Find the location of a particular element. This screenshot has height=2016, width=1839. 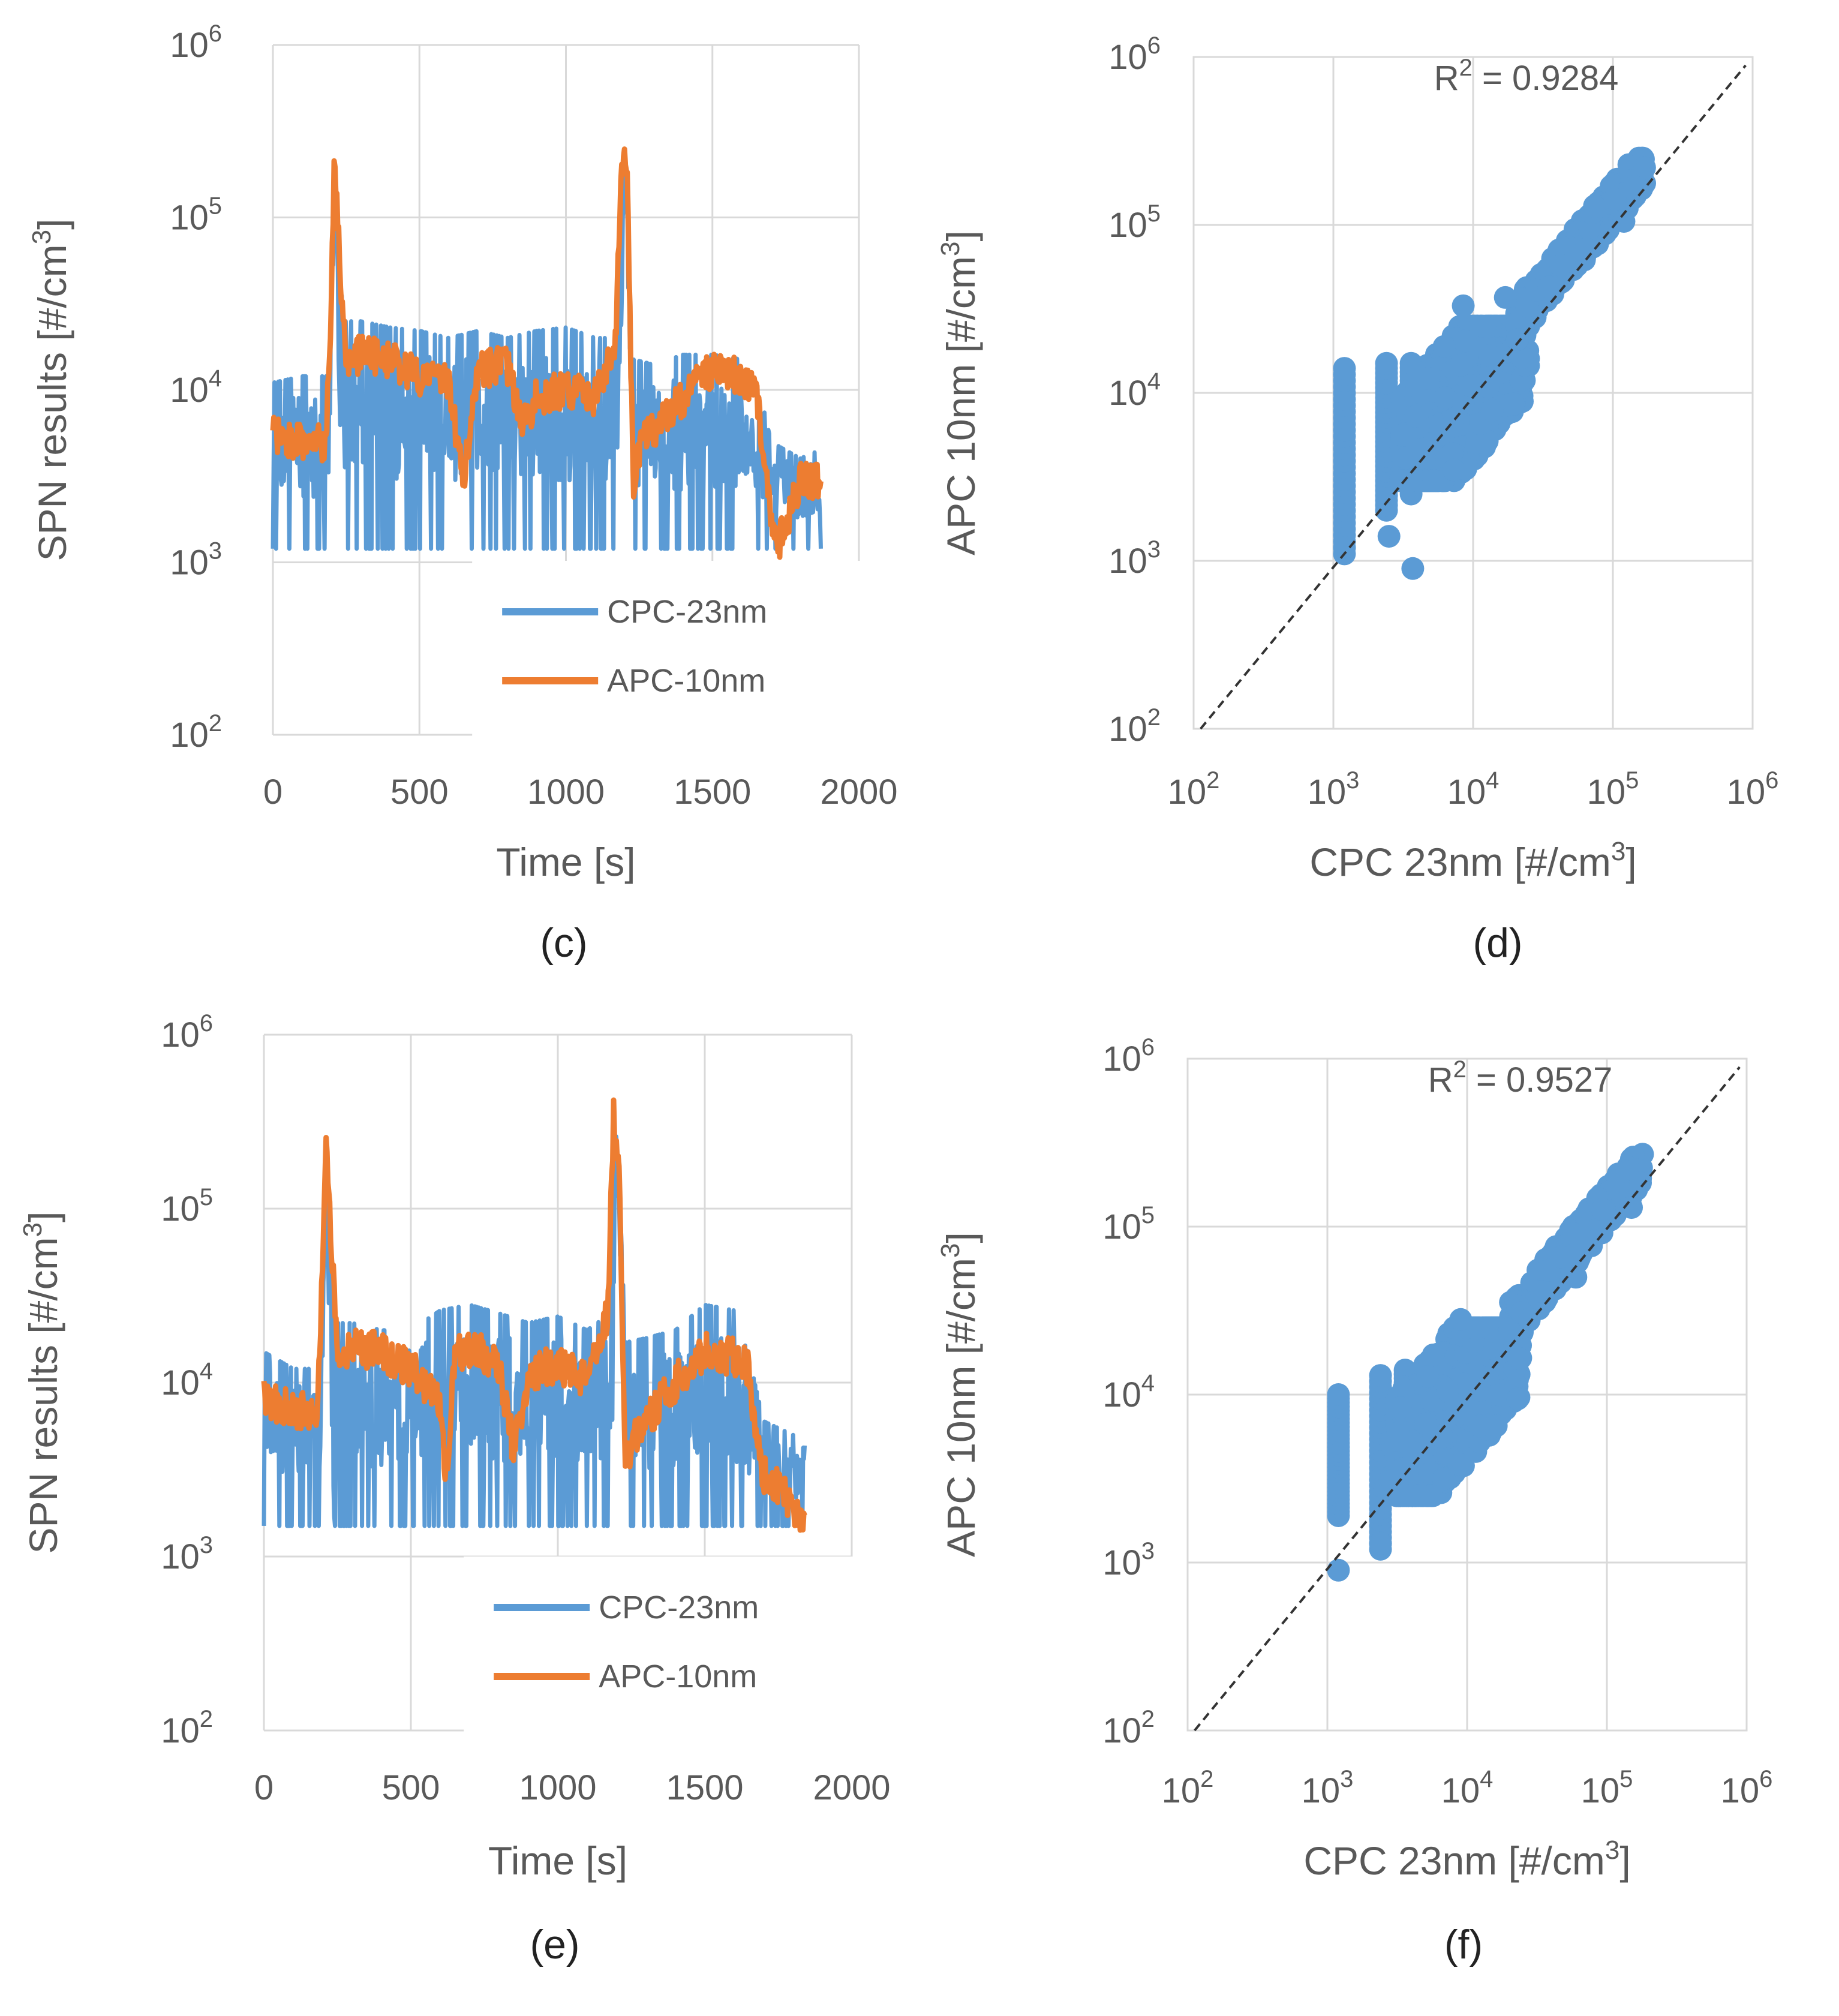

legend-label-cpc-23nm: CPC-23nm is located at coordinates (687, 612).